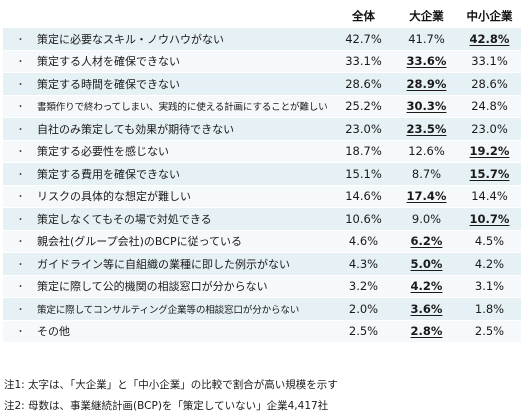 Image resolution: width=524 pixels, height=420 pixels. I want to click on value-sme: 19.2%, so click(489, 151).